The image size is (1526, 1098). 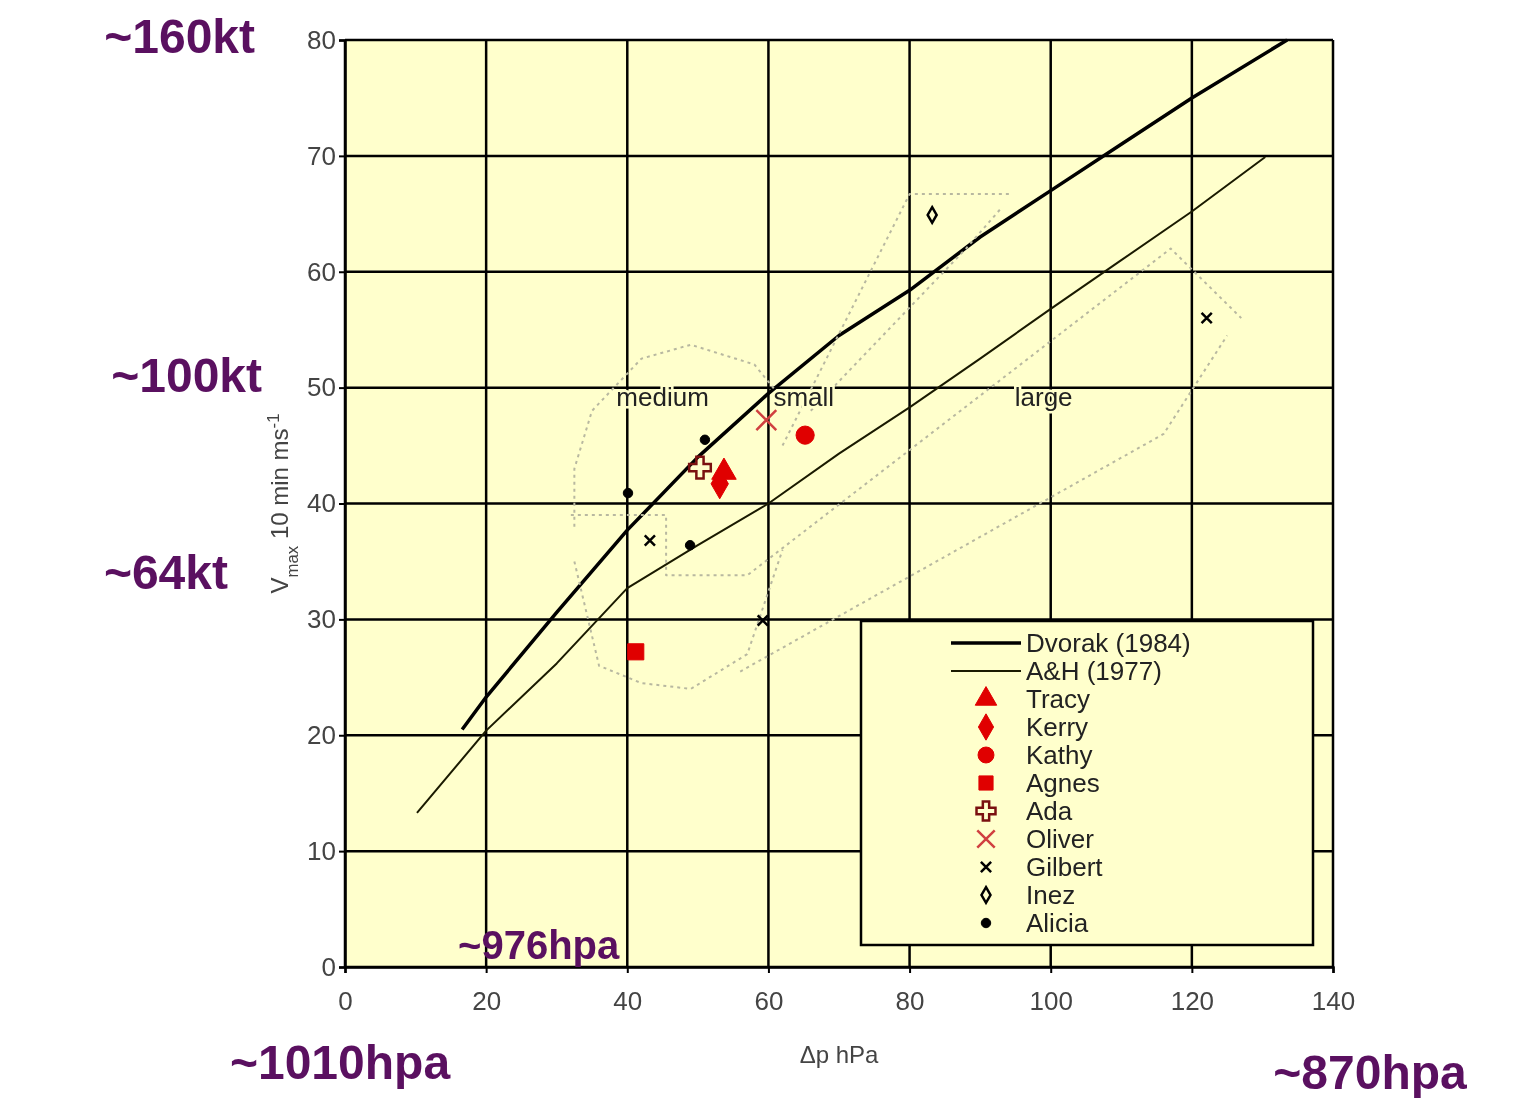 I want to click on legend-label: Dvorak (1984), so click(x=1108, y=643).